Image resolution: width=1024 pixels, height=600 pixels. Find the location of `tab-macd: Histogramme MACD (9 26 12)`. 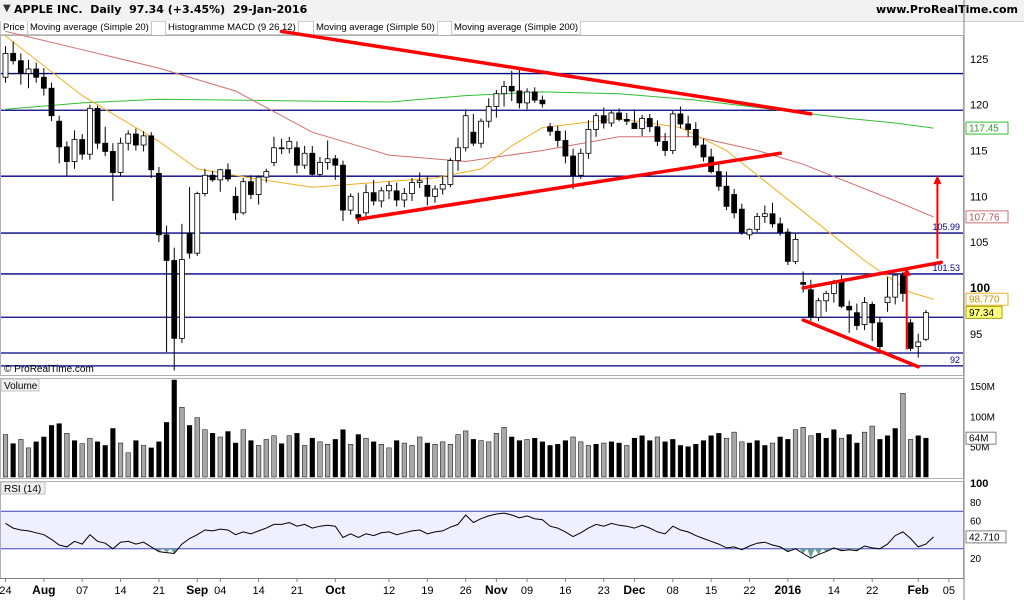

tab-macd: Histogramme MACD (9 26 12) is located at coordinates (232, 28).